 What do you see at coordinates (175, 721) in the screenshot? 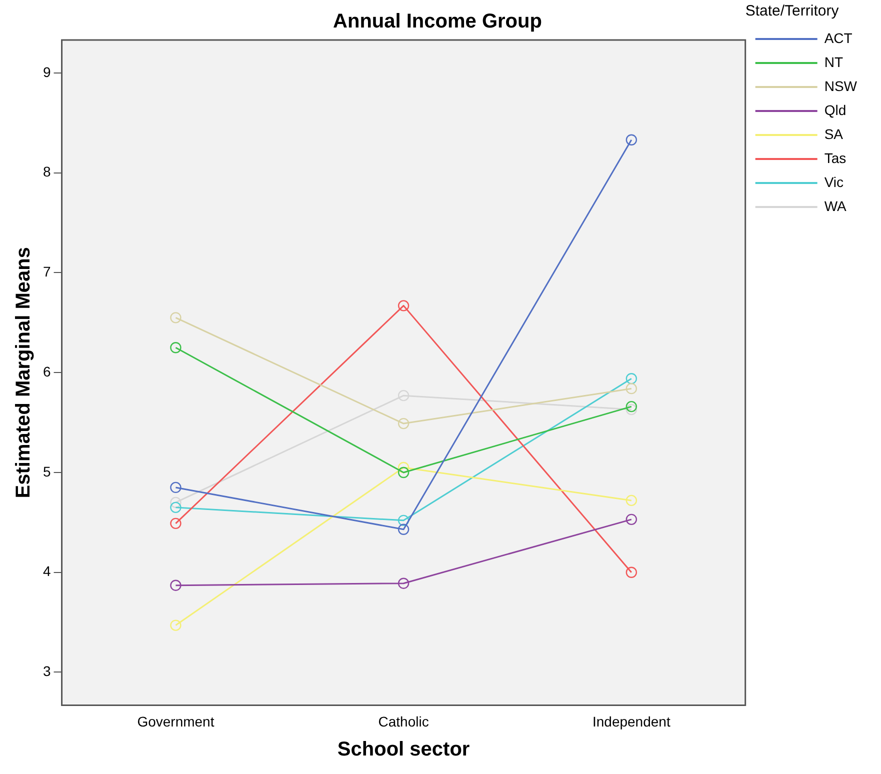
I see `x-tick-label: Government` at bounding box center [175, 721].